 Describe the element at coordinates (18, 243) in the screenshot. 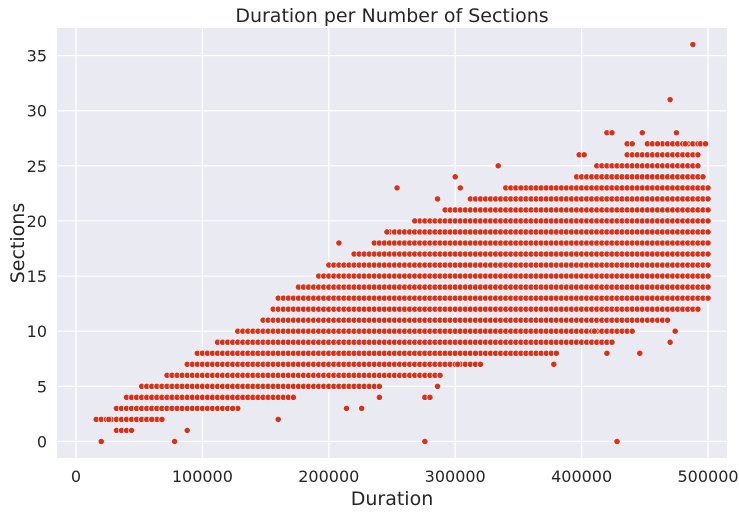

I see `y-axis-label: Sections` at that location.